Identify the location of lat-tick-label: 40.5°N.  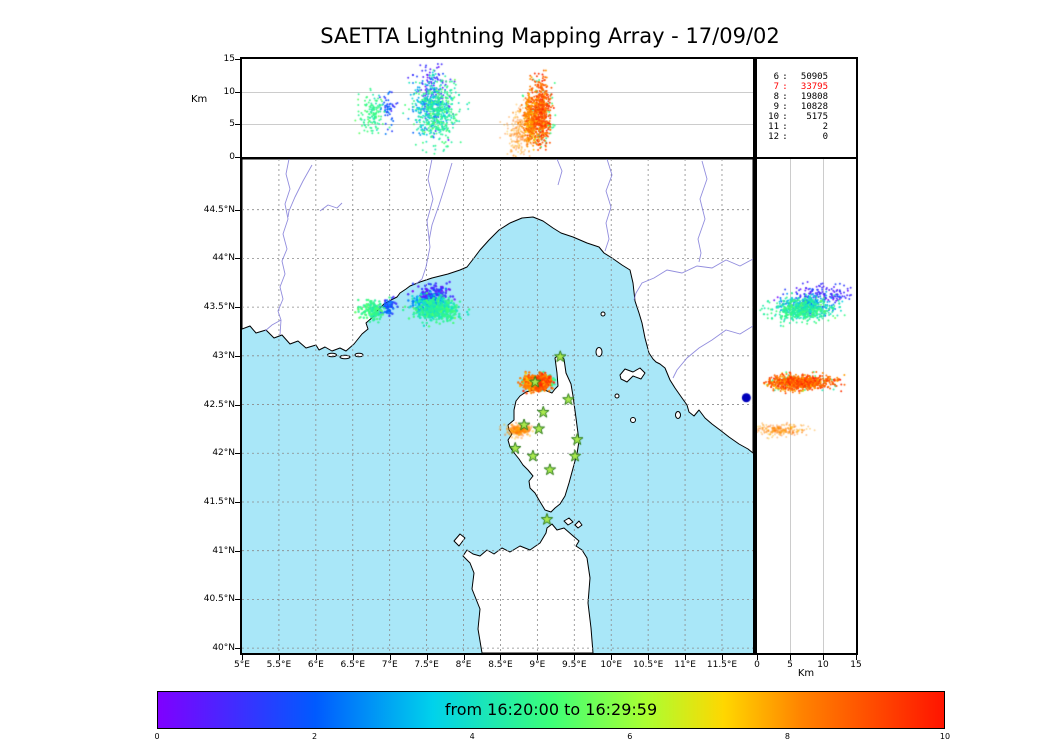
(219, 599).